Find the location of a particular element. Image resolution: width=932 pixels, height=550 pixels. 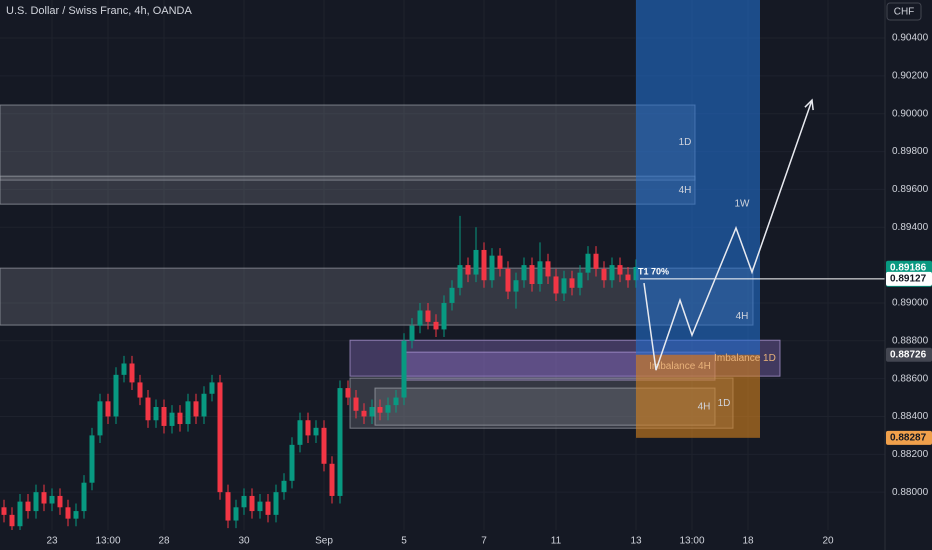

y-tick-label: 0.89600 is located at coordinates (910, 189).